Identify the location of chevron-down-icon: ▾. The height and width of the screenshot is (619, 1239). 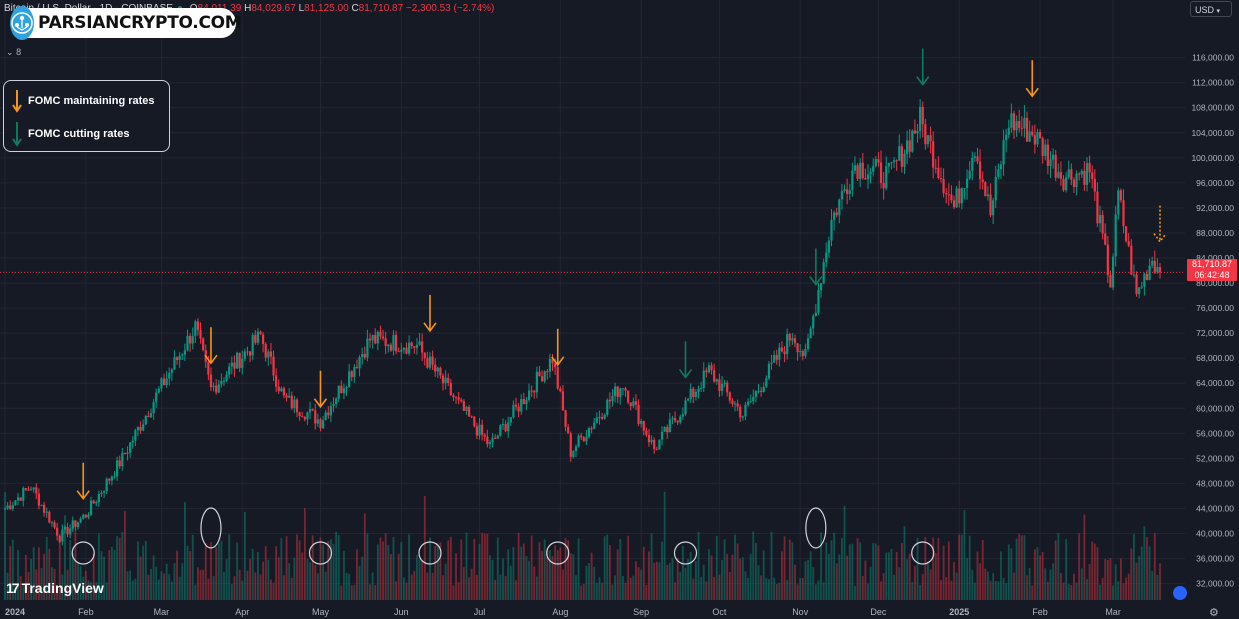
(1218, 11).